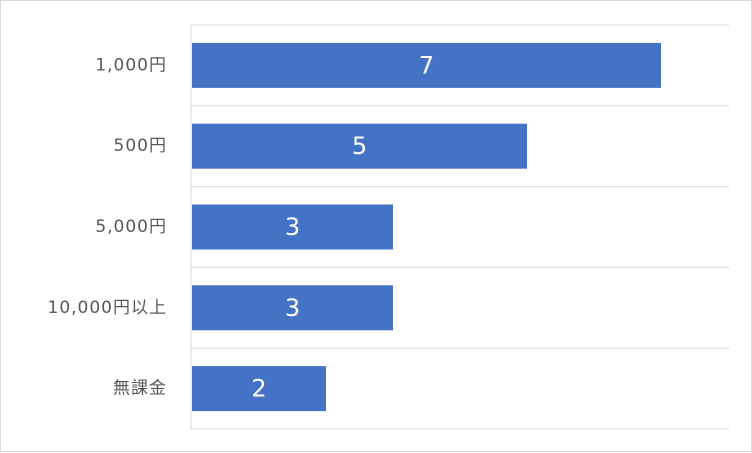 This screenshot has height=453, width=752. I want to click on category-tick-label: 10,000円以上, so click(107, 308).